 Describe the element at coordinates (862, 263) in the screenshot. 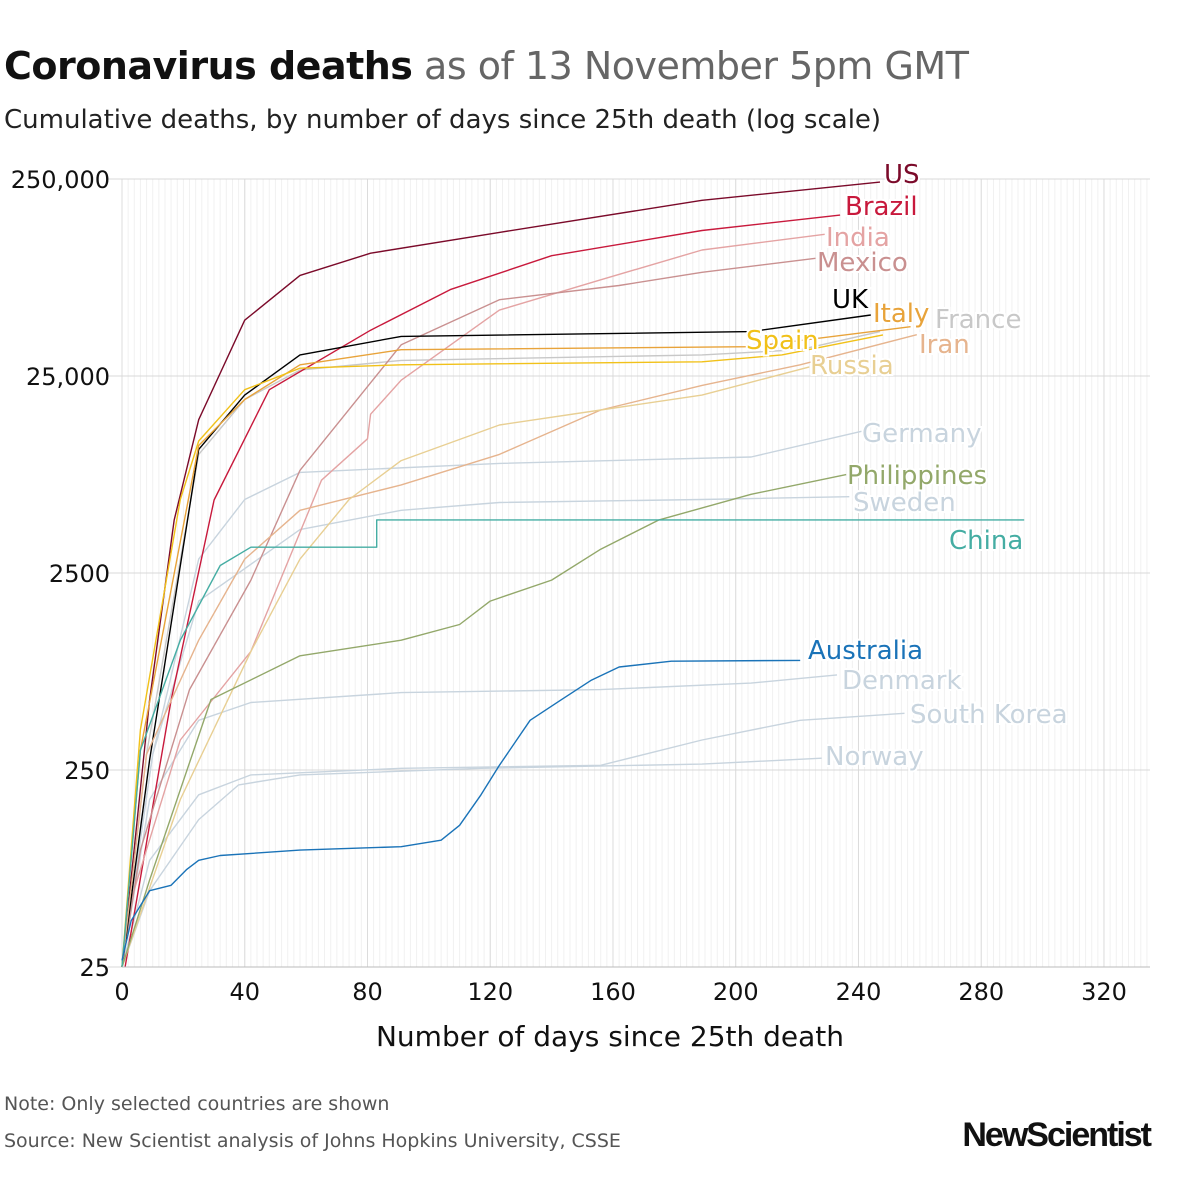

I see `series-label-mexico: Mexico` at that location.